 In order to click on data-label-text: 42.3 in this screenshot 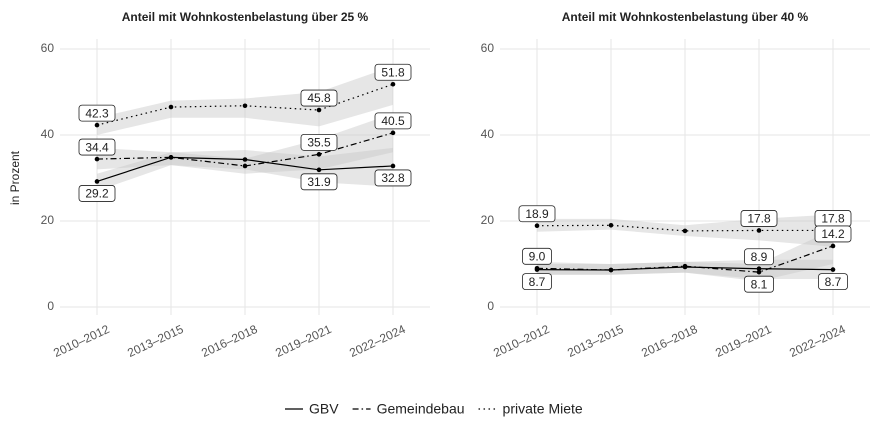, I will do `click(97, 113)`.